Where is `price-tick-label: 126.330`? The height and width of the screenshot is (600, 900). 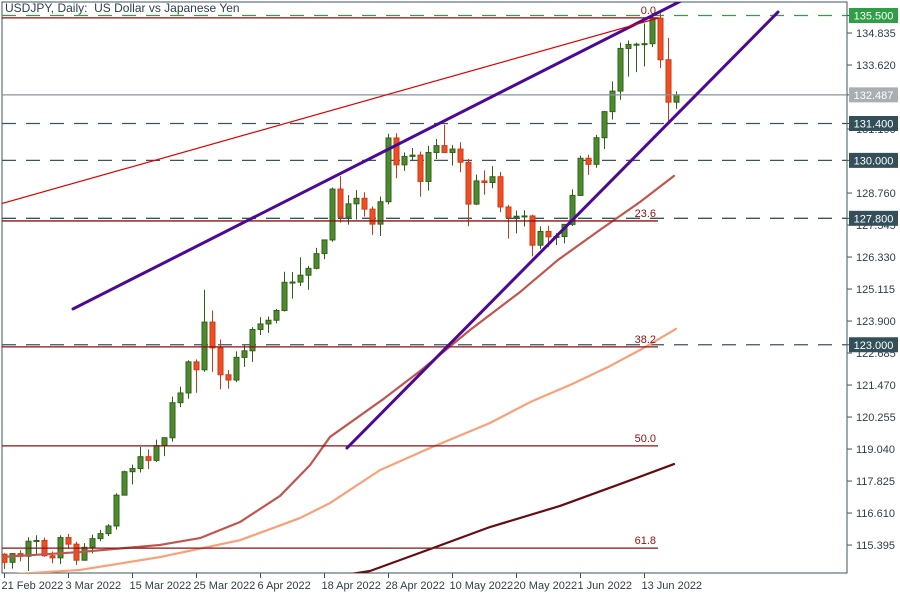 price-tick-label: 126.330 is located at coordinates (876, 258).